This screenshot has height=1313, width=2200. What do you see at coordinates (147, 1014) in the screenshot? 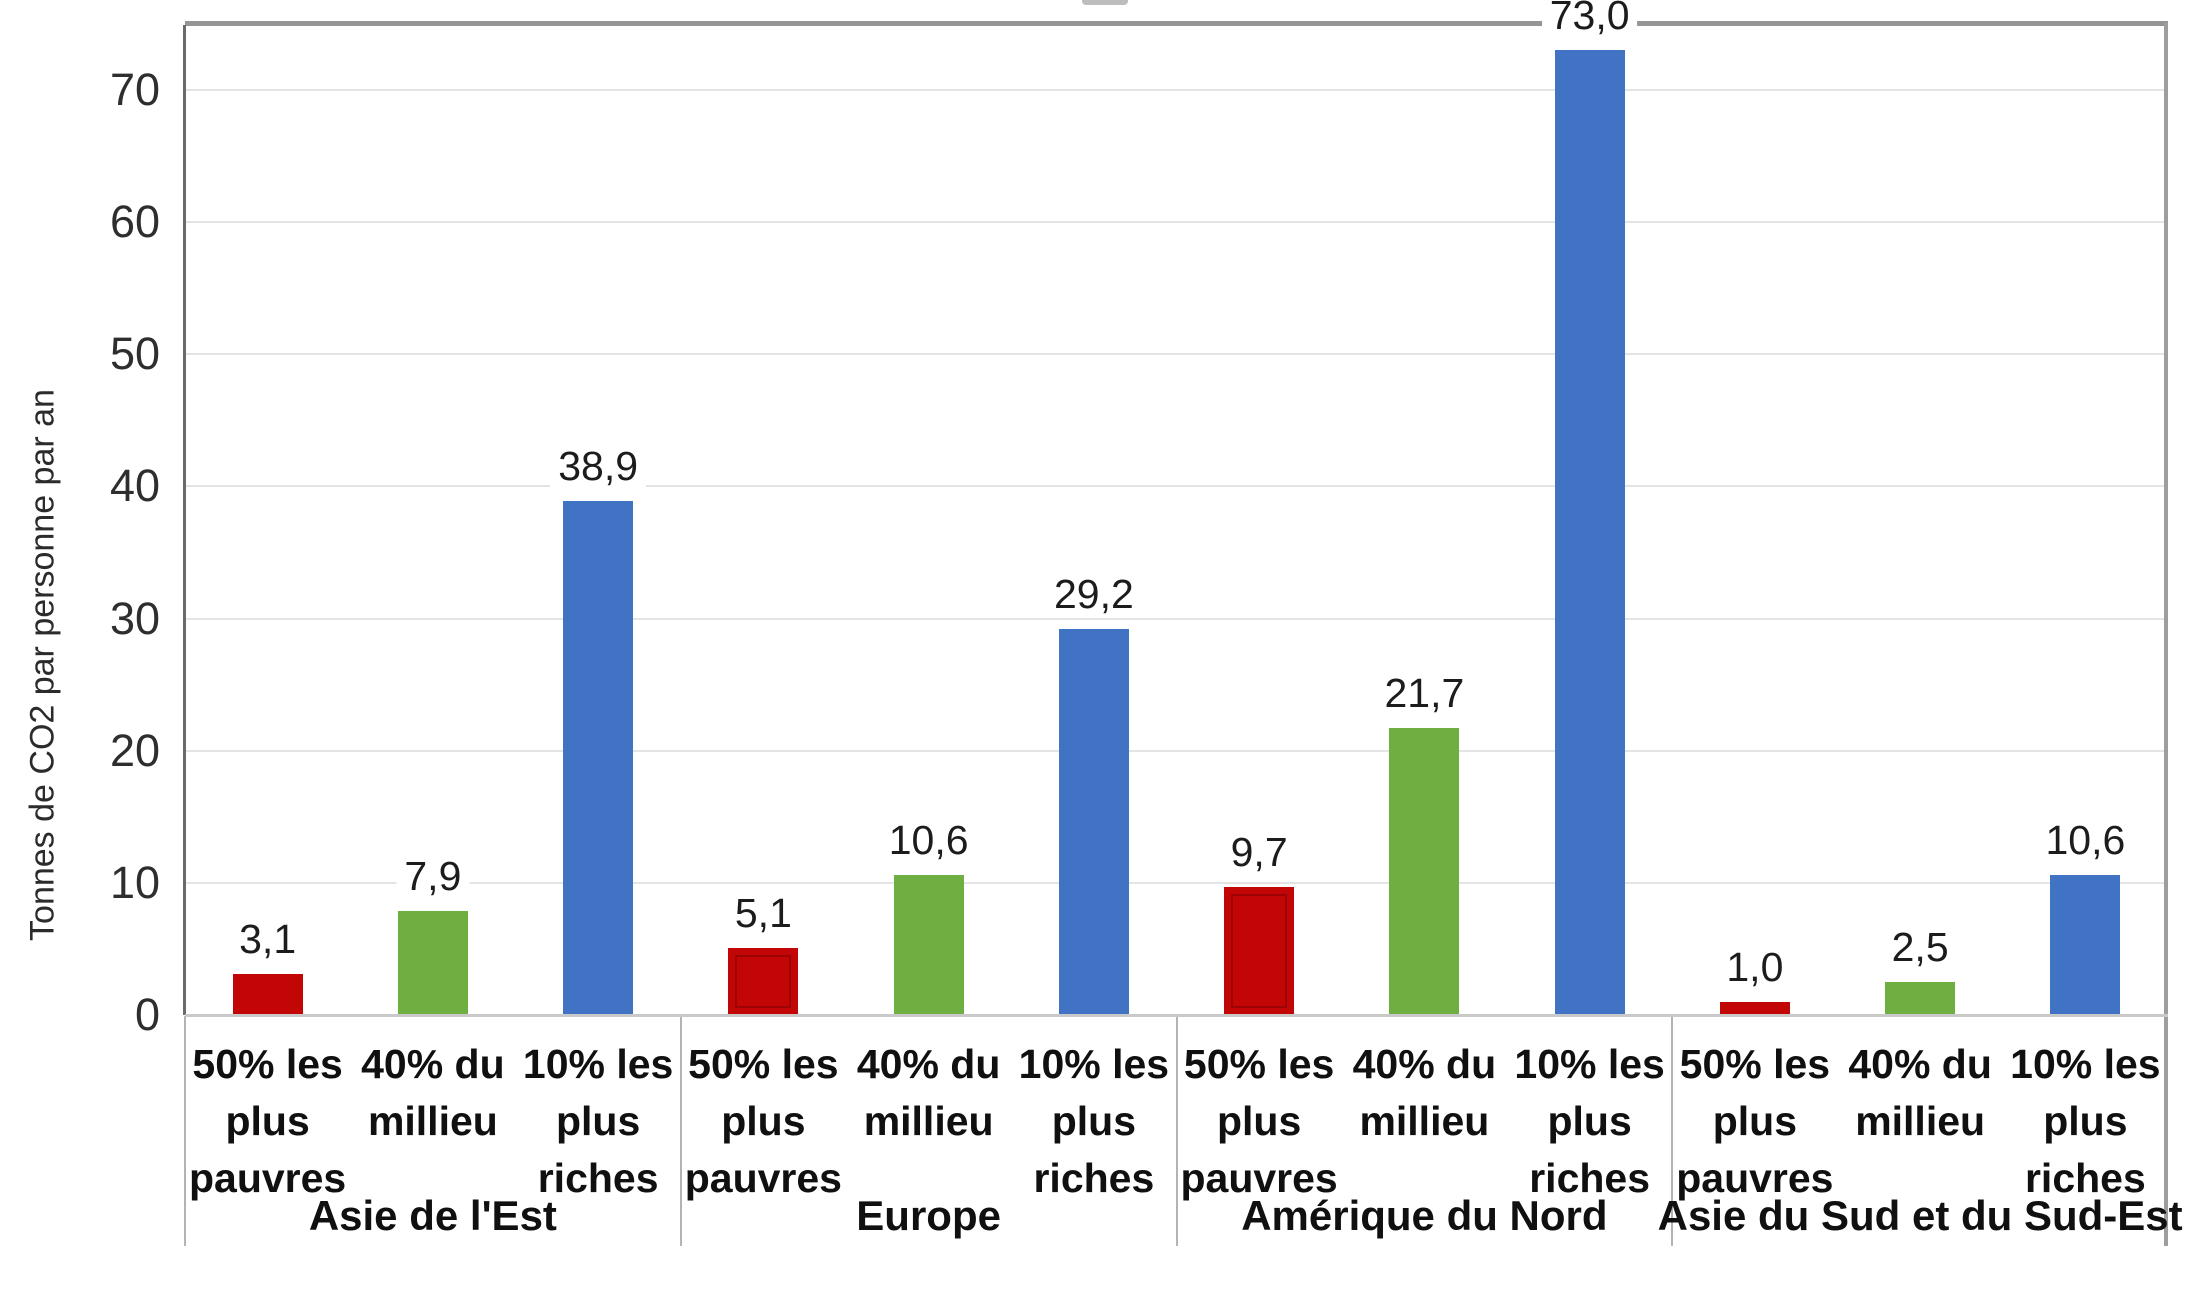
I see `y-tick-label-0: 0` at bounding box center [147, 1014].